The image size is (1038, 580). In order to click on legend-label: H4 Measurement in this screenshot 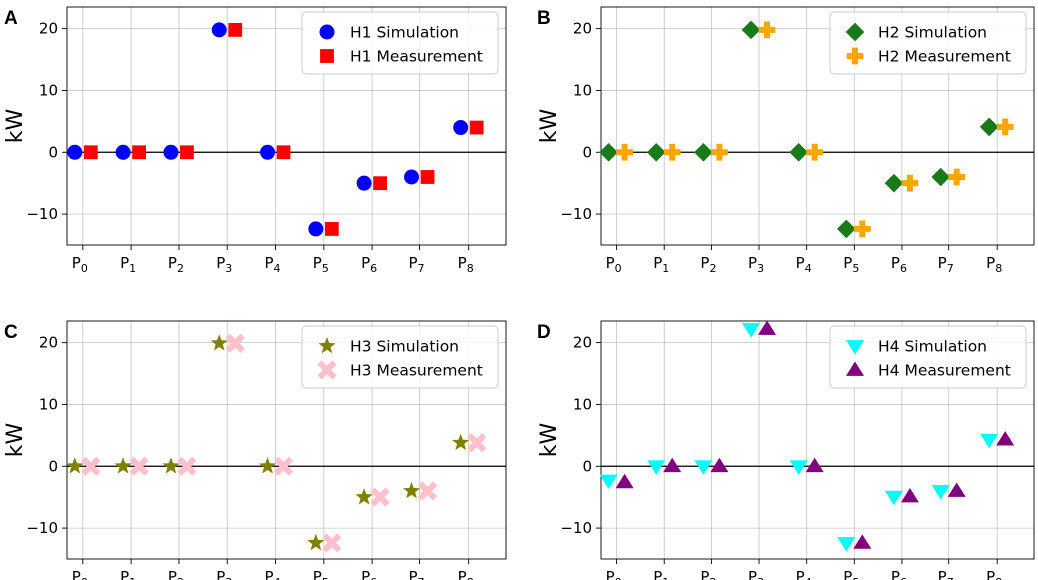, I will do `click(944, 371)`.